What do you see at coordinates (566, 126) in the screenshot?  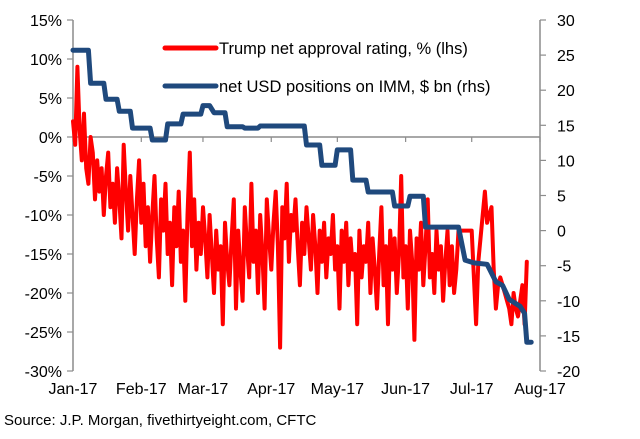 I see `right-tick-label: 15` at bounding box center [566, 126].